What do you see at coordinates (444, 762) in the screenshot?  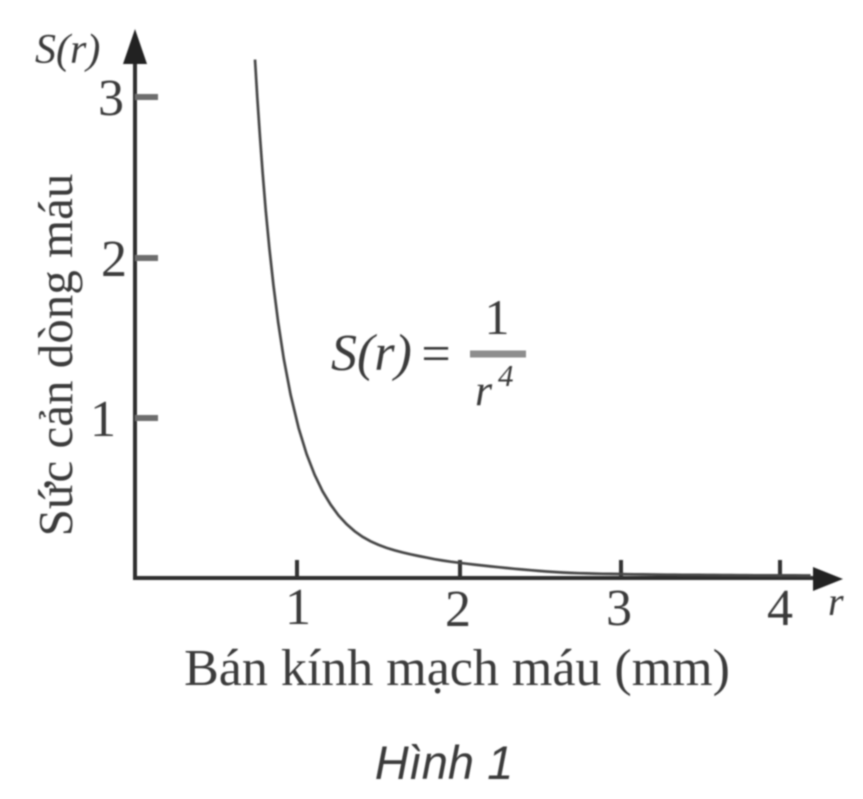 I see `svg-text: Hình 1` at bounding box center [444, 762].